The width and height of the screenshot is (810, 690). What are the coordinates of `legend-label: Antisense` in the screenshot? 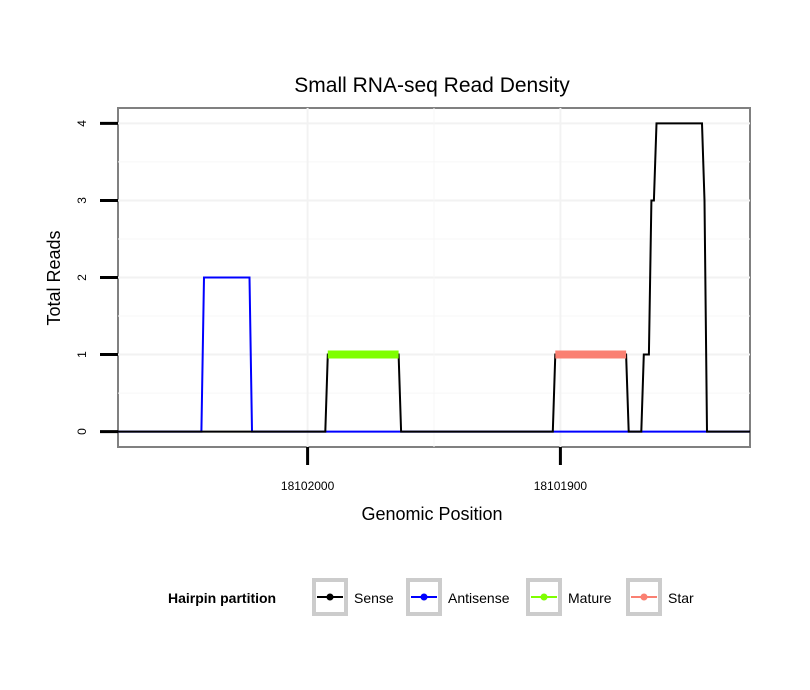 It's located at (479, 598).